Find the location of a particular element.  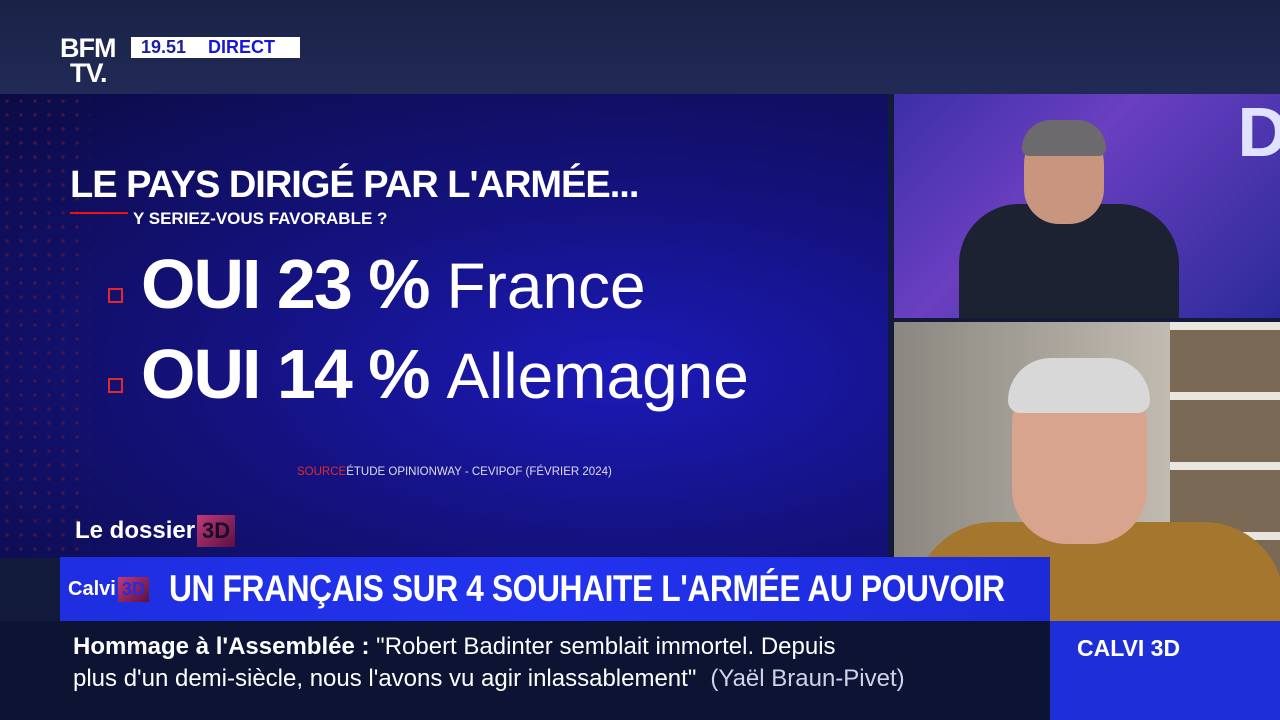

segment-label: Le dossier 3D is located at coordinates (155, 531).